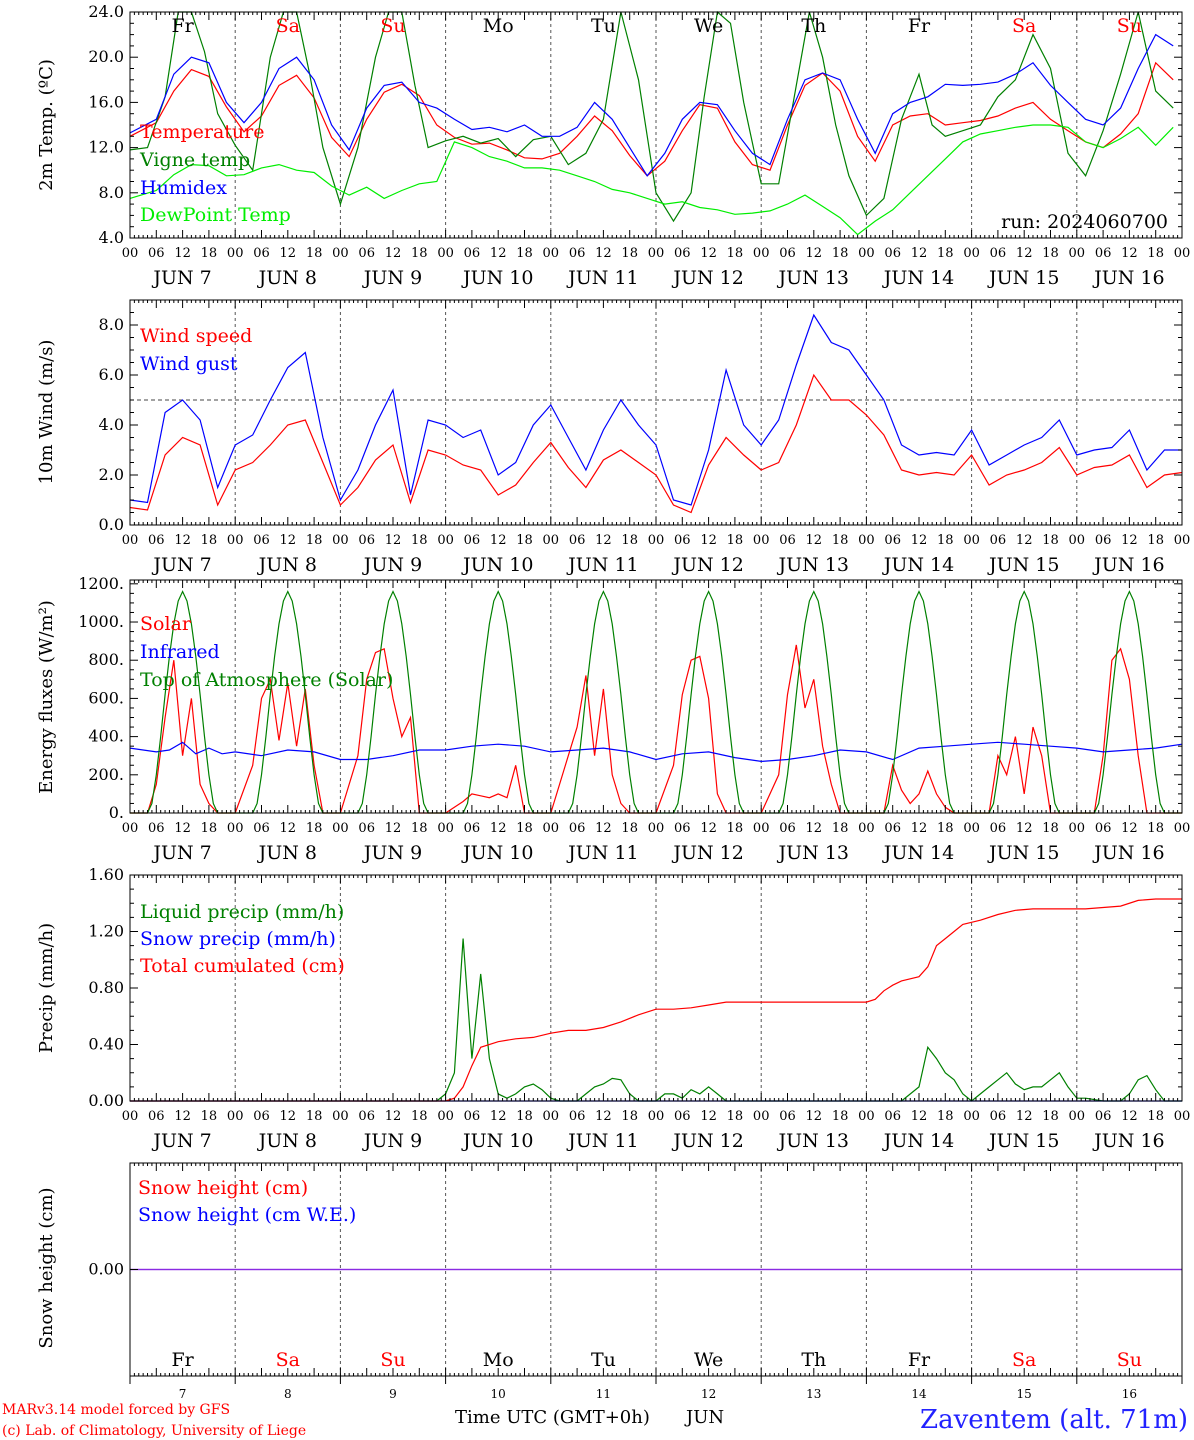 This screenshot has width=1194, height=1440. Describe the element at coordinates (1024, 1394) in the screenshot. I see `day-number-label: 15` at that location.